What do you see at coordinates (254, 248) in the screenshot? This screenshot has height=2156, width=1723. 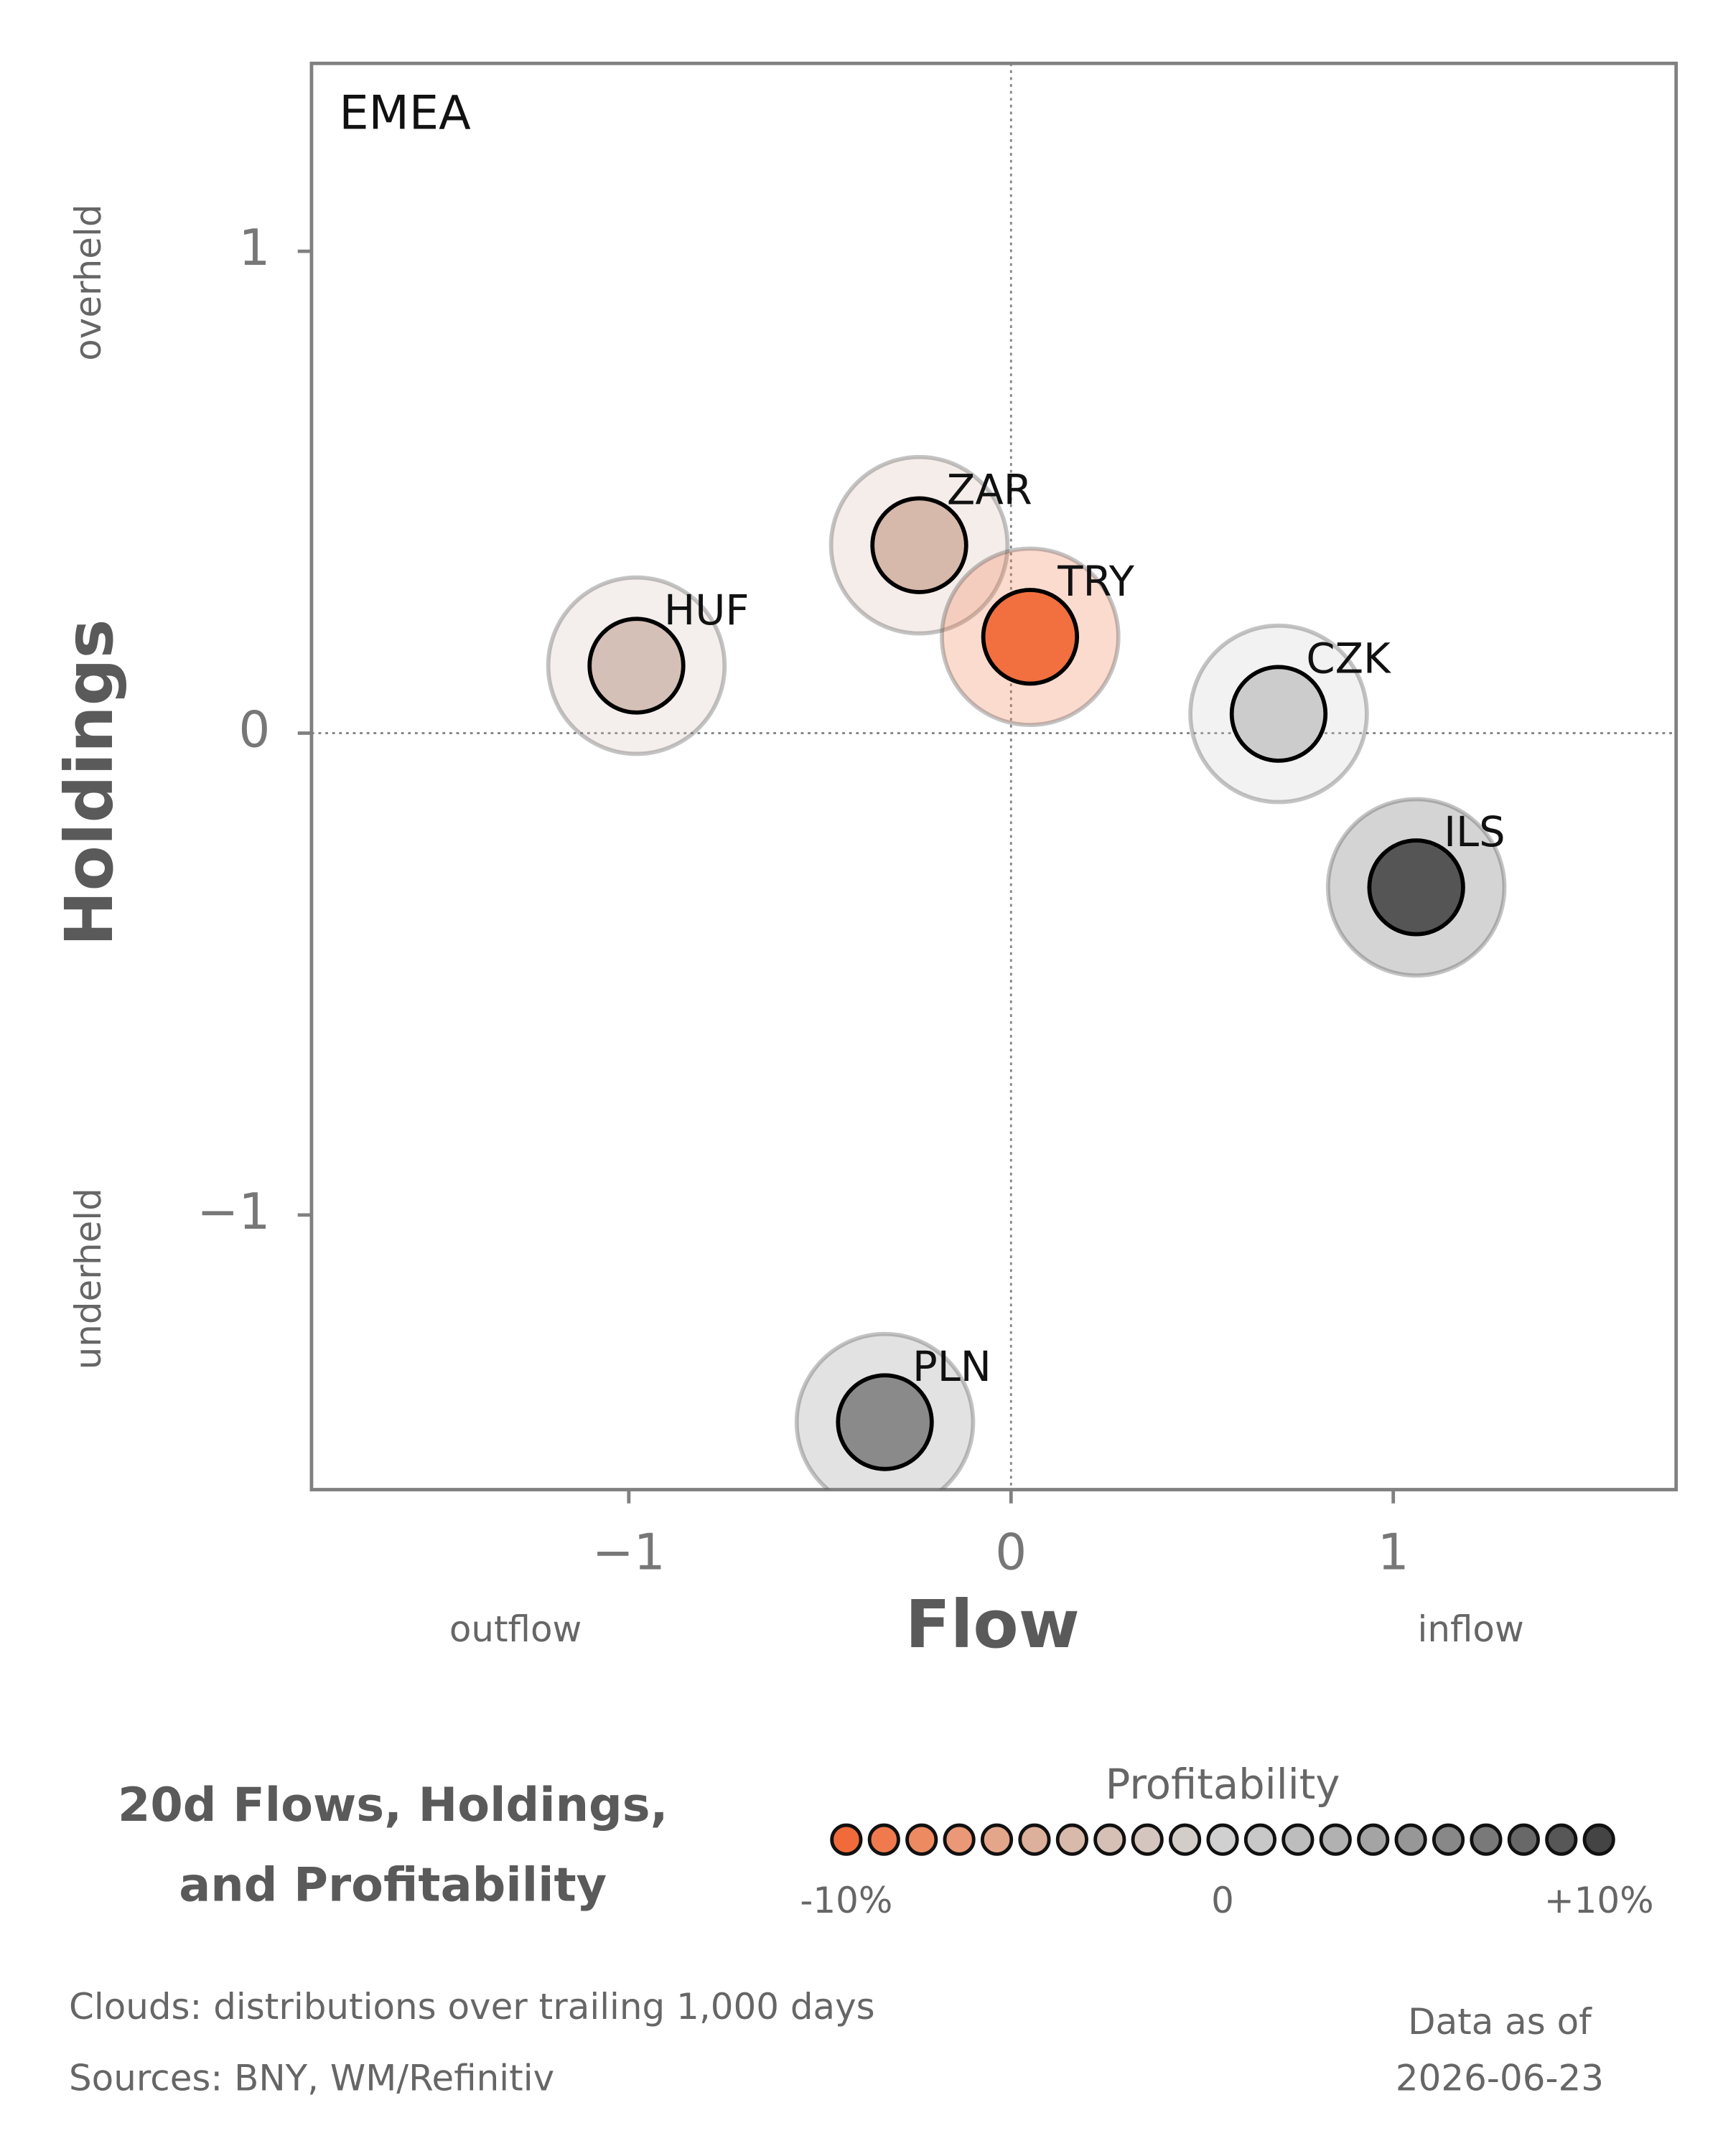 I see `y-tick-label: 1` at bounding box center [254, 248].